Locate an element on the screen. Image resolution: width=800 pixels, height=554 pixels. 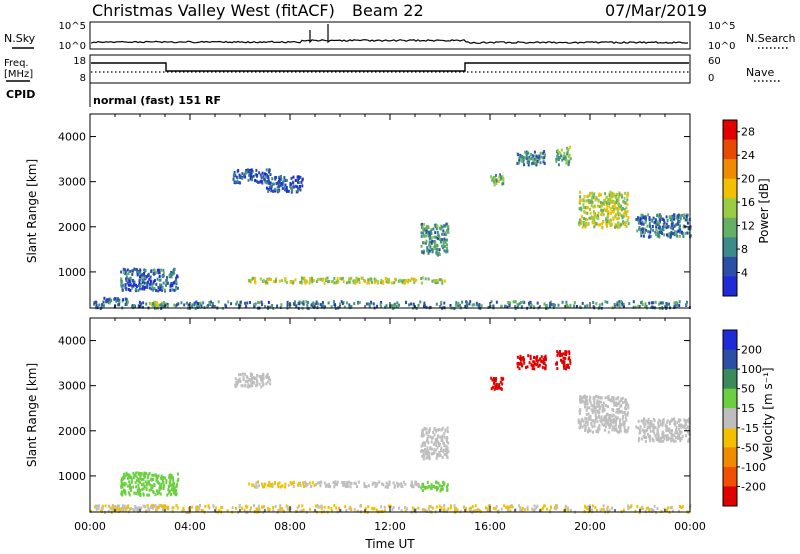
scatter-region is located at coordinates (253, 380).